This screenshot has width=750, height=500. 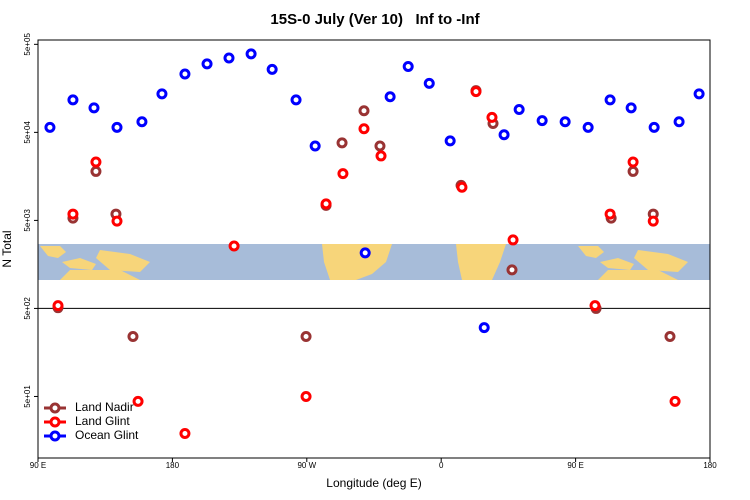 What do you see at coordinates (373, 483) in the screenshot?
I see `x-axis-label: Longitude (deg E)` at bounding box center [373, 483].